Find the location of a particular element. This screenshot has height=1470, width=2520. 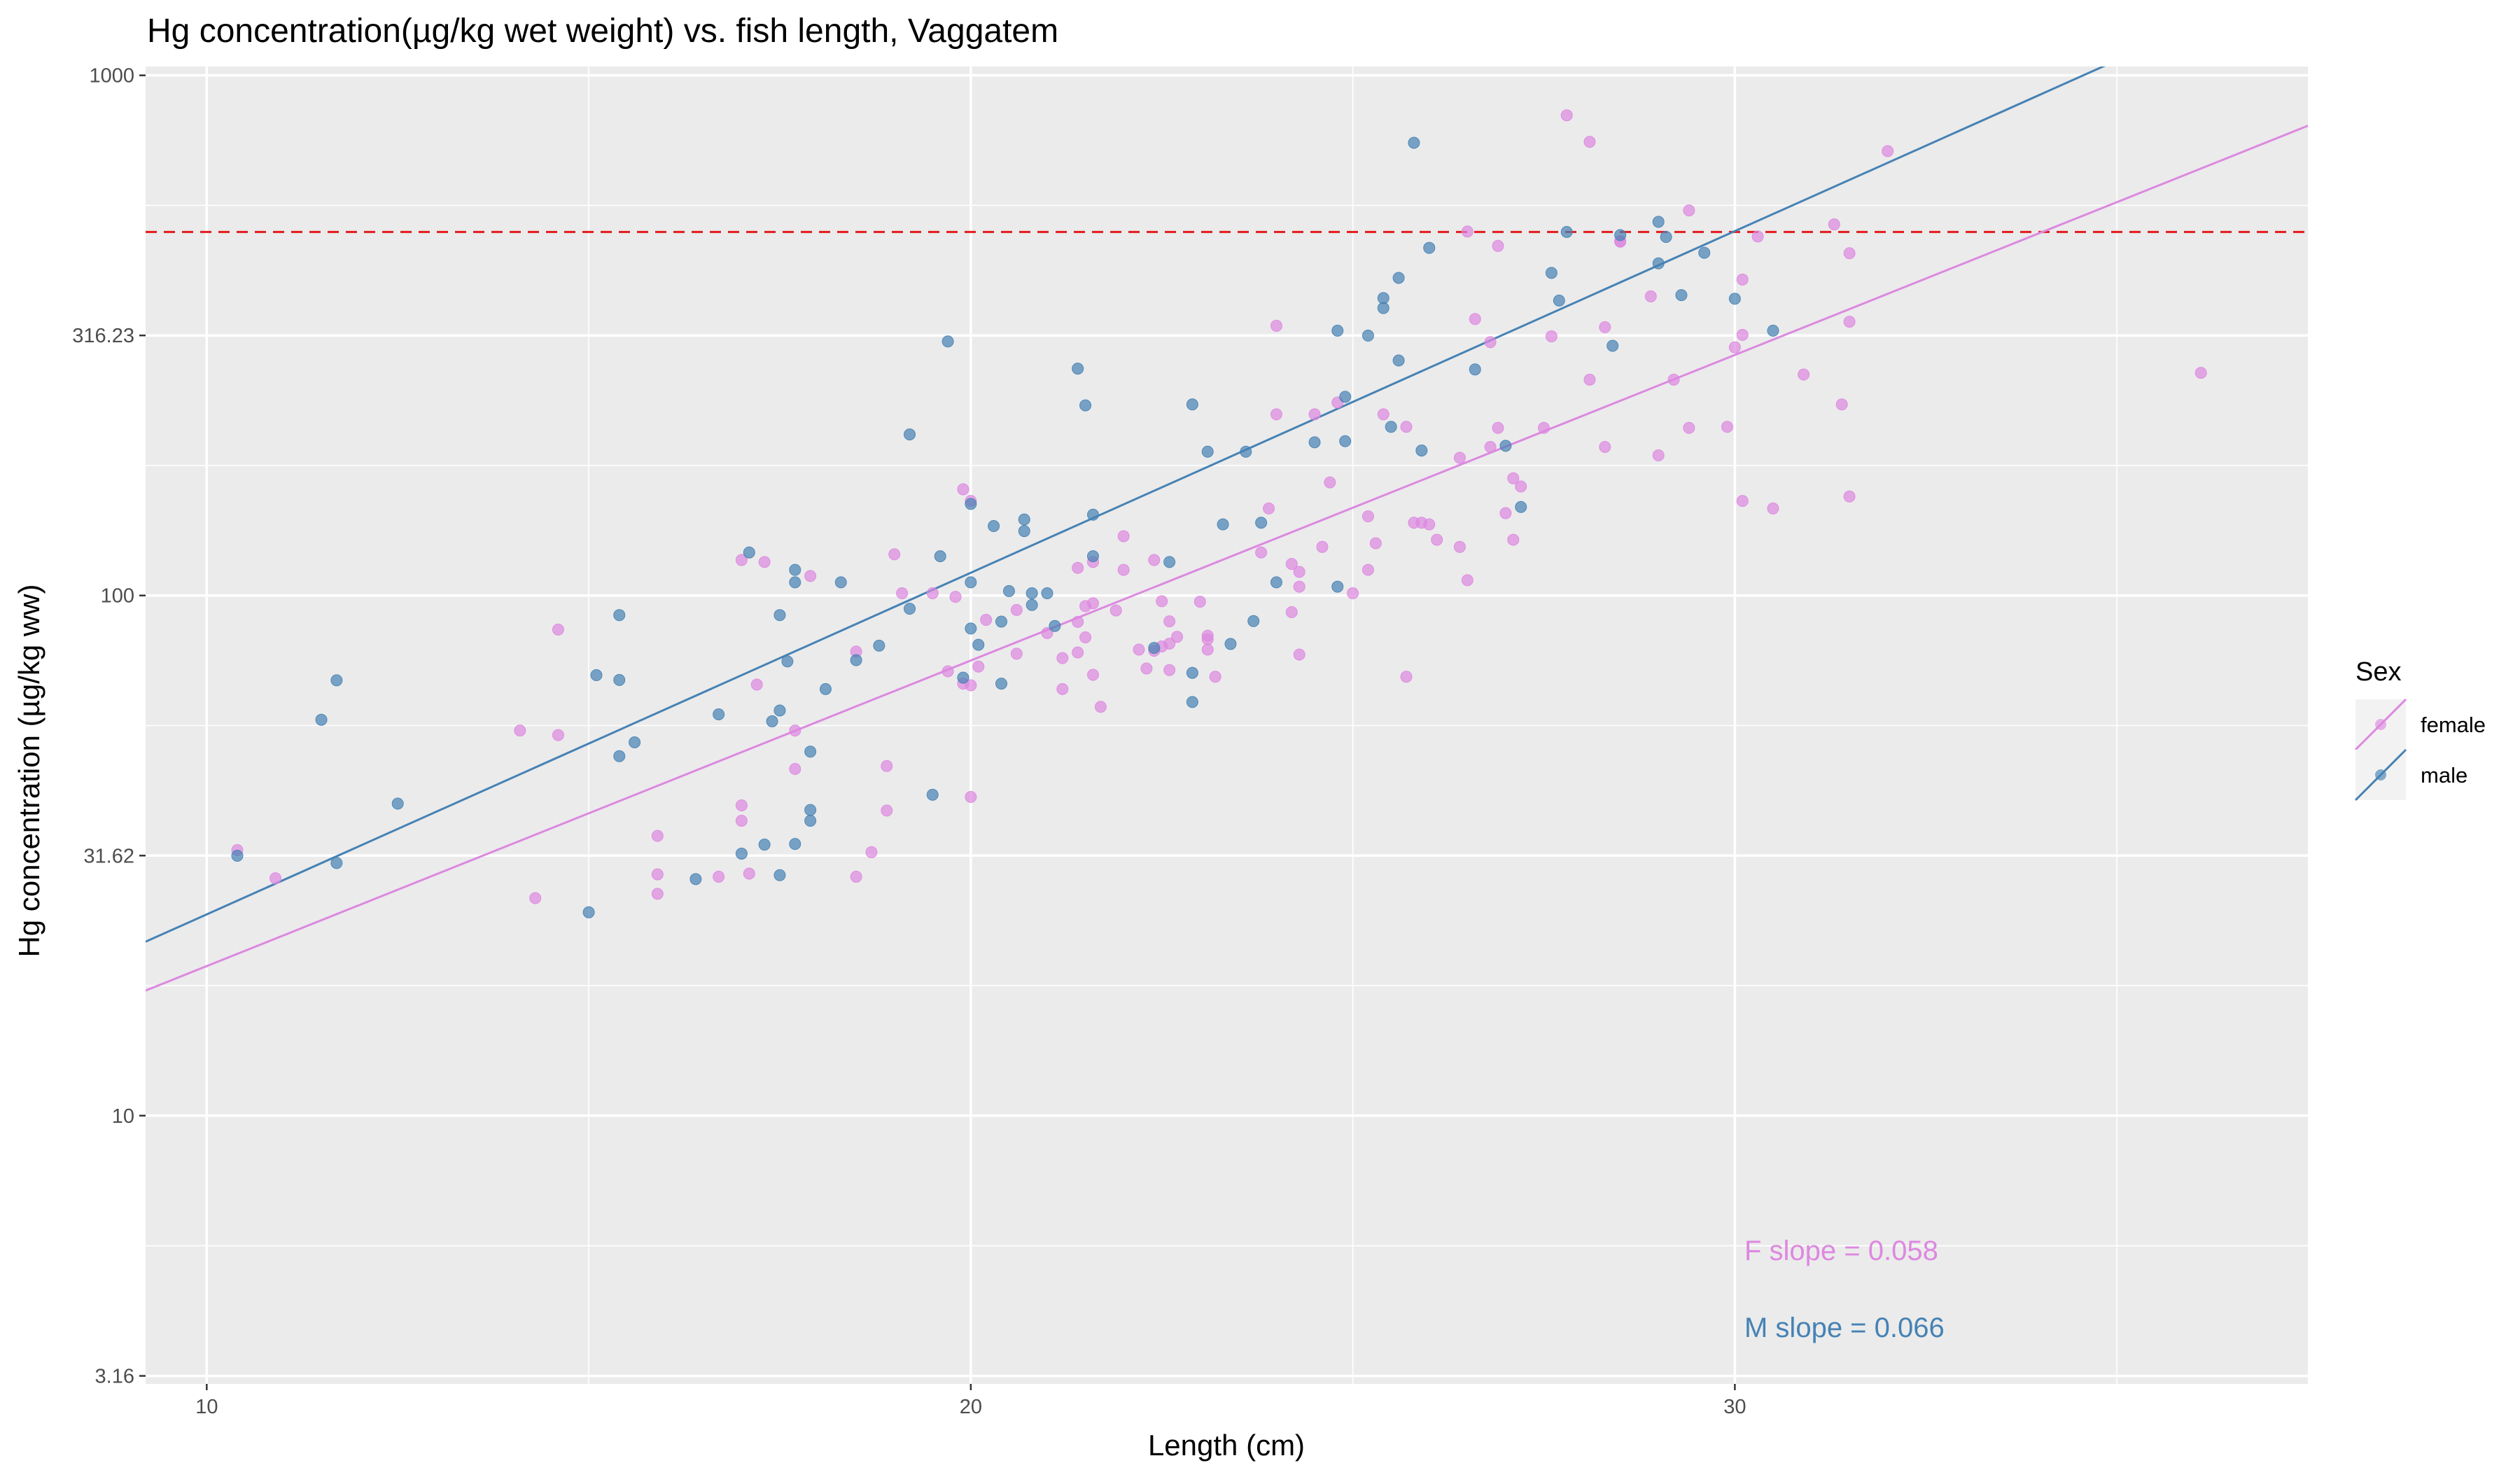

y-tick-label: 1000 is located at coordinates (111, 76).